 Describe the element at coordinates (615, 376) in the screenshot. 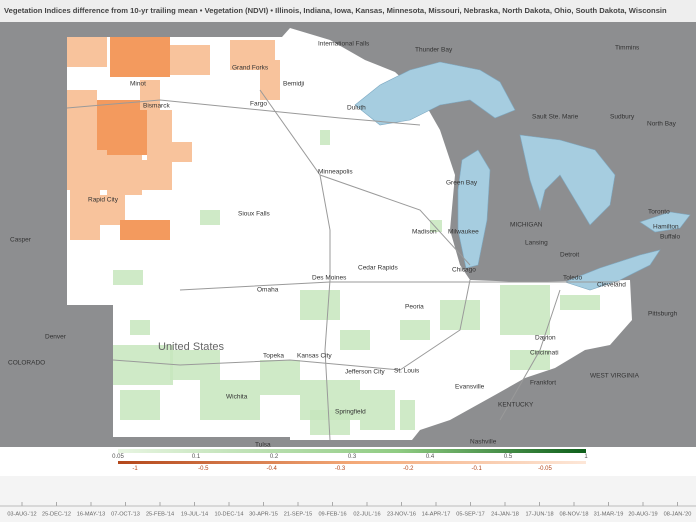

I see `place-label: WEST VIRGINIA` at that location.